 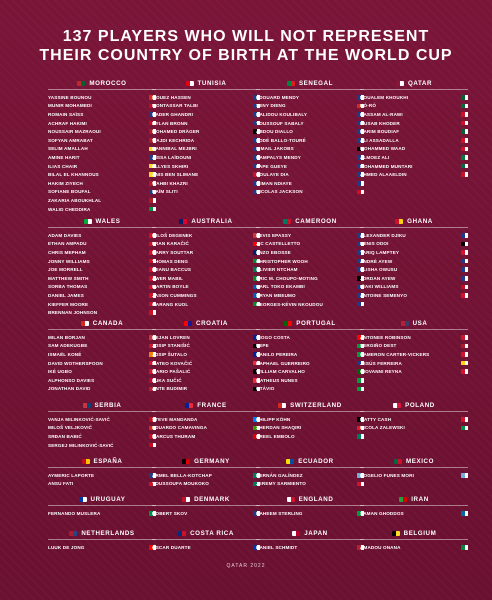 What do you see at coordinates (310, 131) in the screenshot?
I see `player-row: ABDOU DIALLO` at bounding box center [310, 131].